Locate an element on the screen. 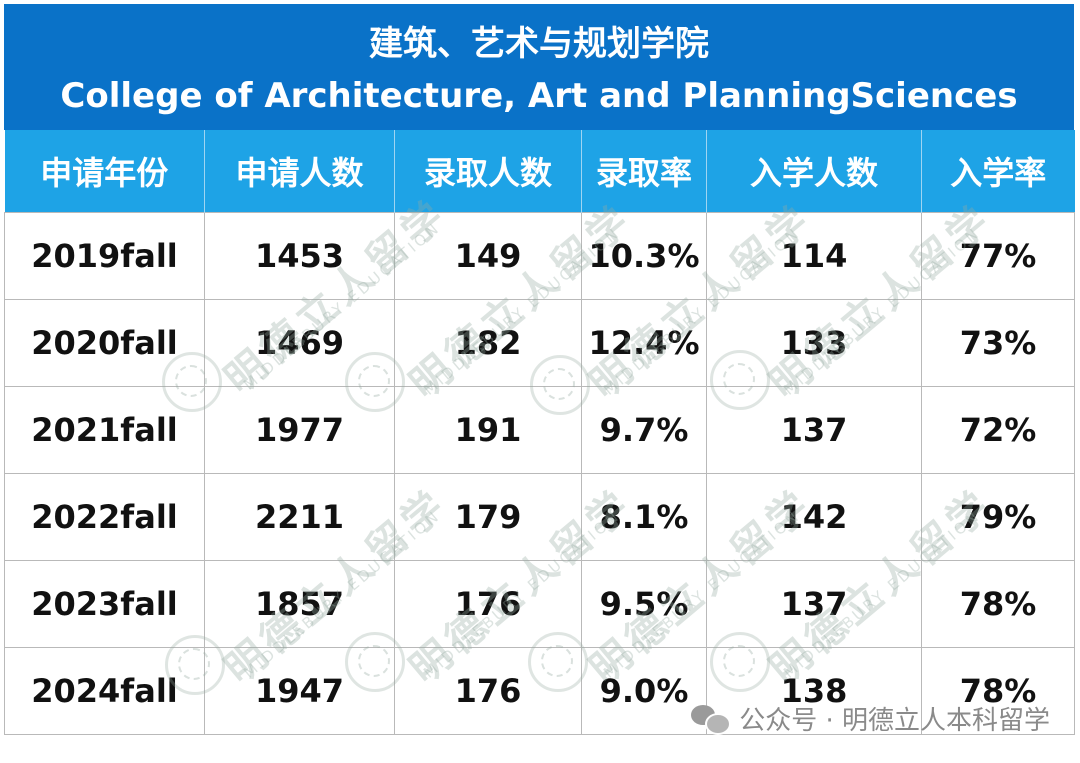  table-header-row: 申请年份 申请人数 录取人数 录取率 入学人数 入学率 is located at coordinates (539, 171).